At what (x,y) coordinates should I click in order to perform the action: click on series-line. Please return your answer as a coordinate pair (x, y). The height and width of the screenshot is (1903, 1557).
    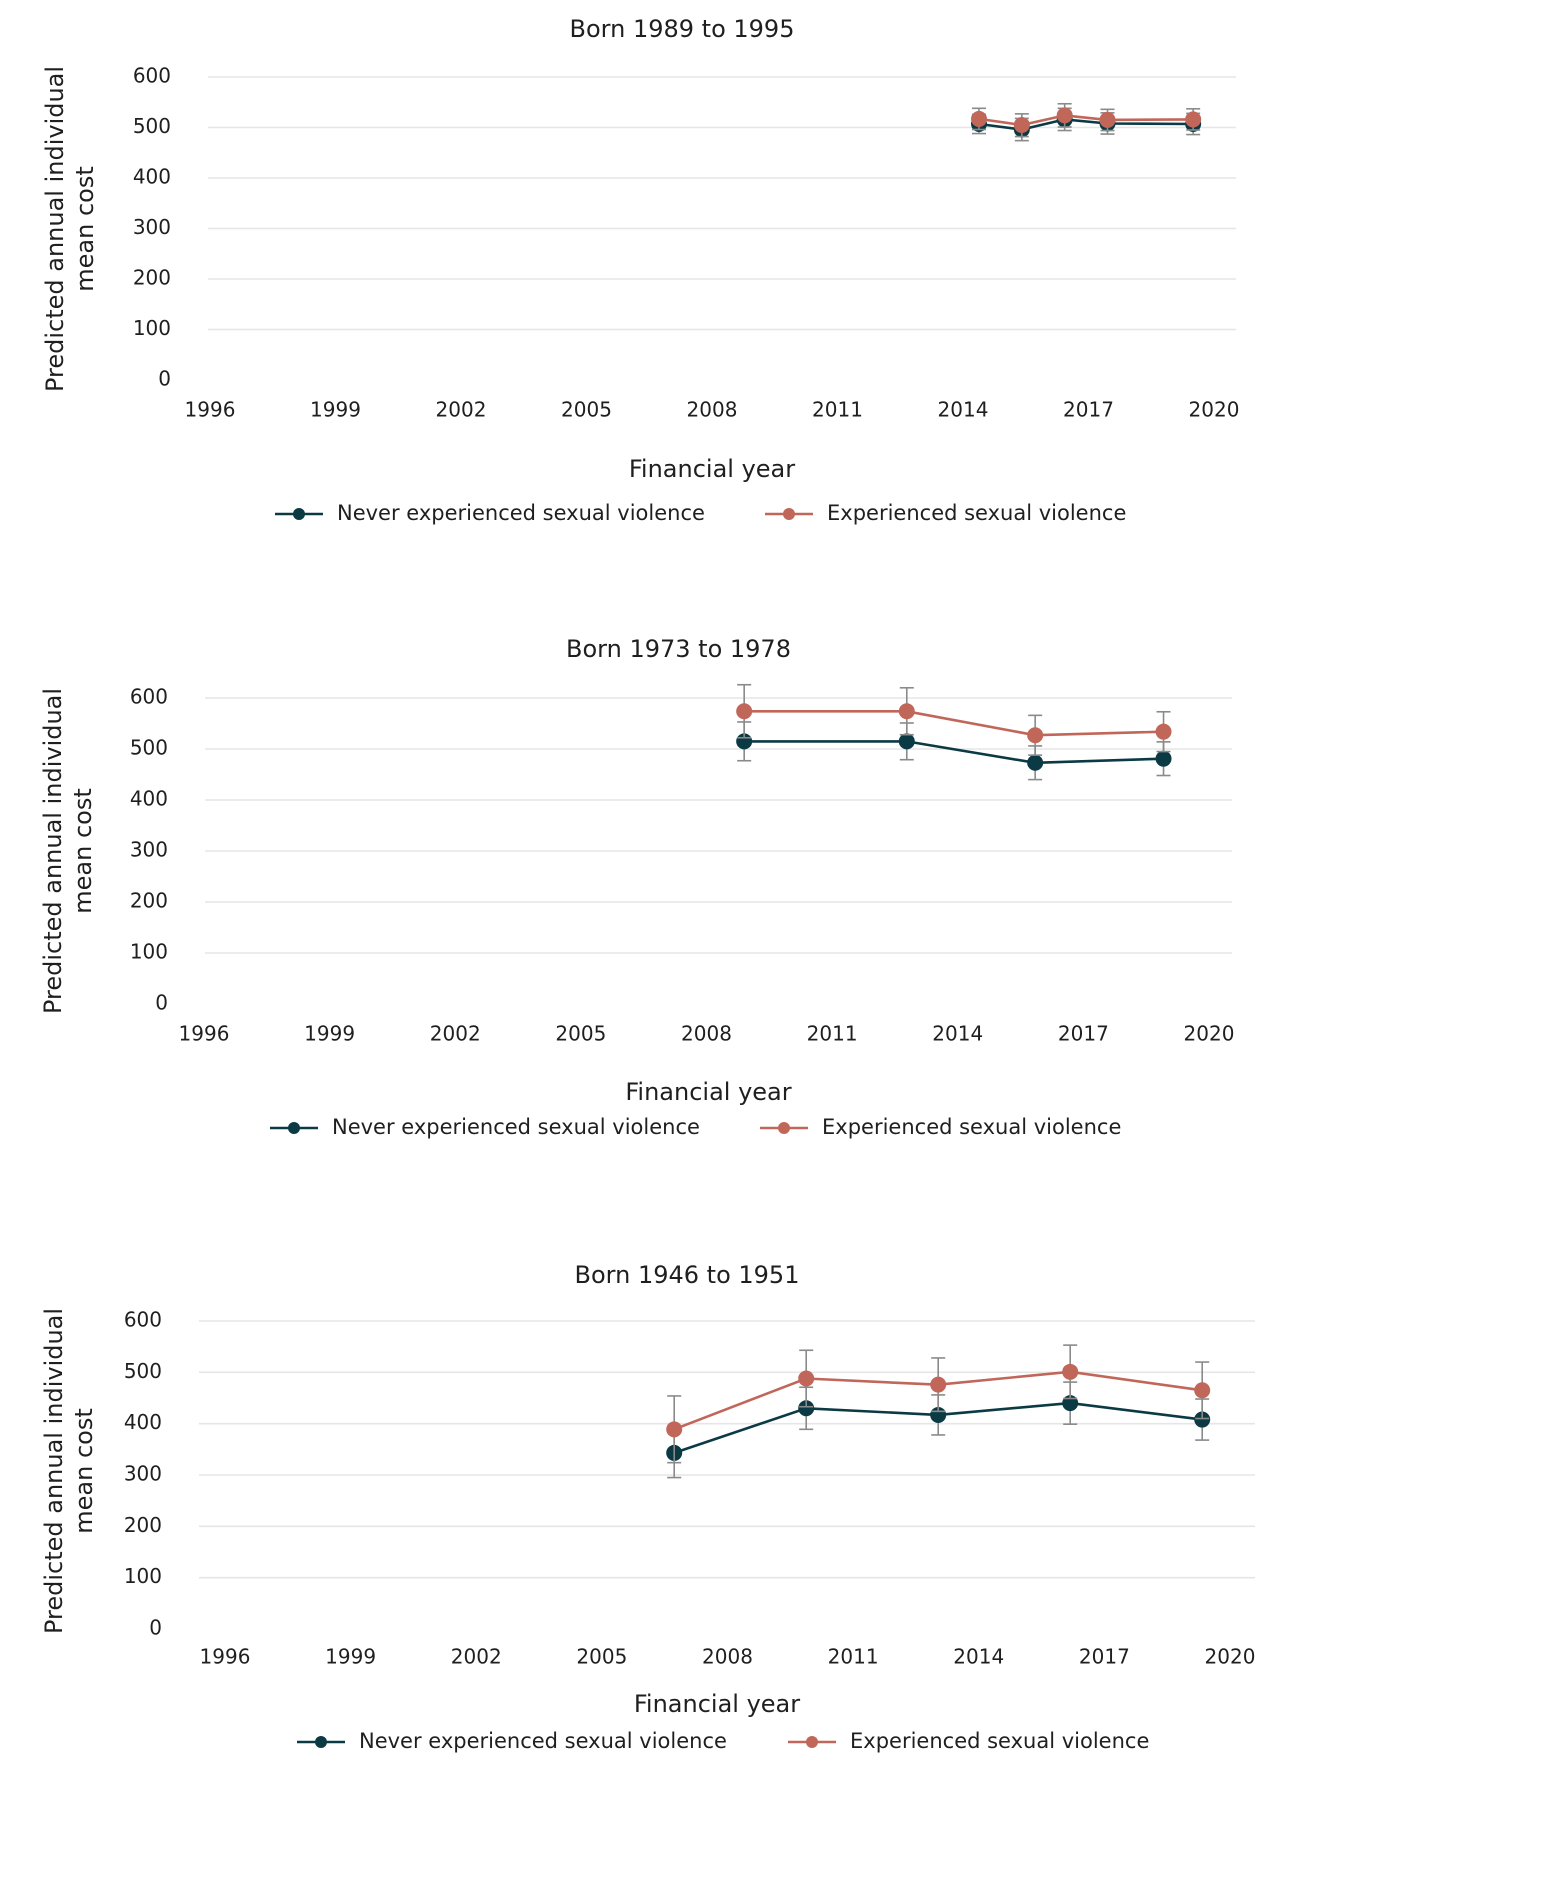
    Looking at the image, I should click on (954, 752).